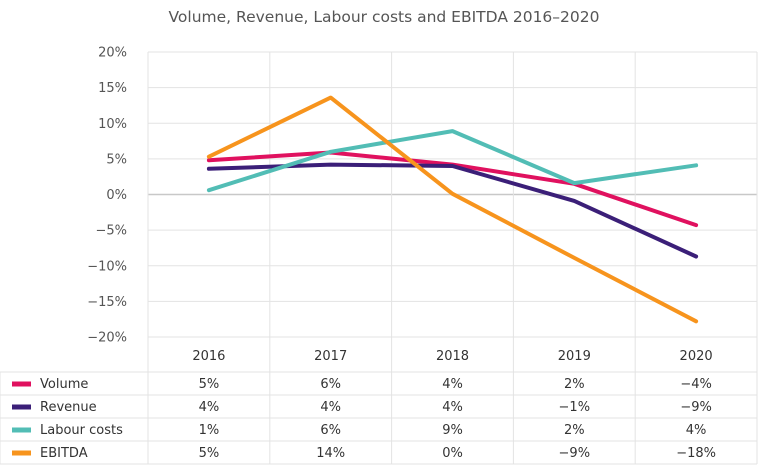  What do you see at coordinates (107, 302) in the screenshot?
I see `y-tick-label: −15%` at bounding box center [107, 302].